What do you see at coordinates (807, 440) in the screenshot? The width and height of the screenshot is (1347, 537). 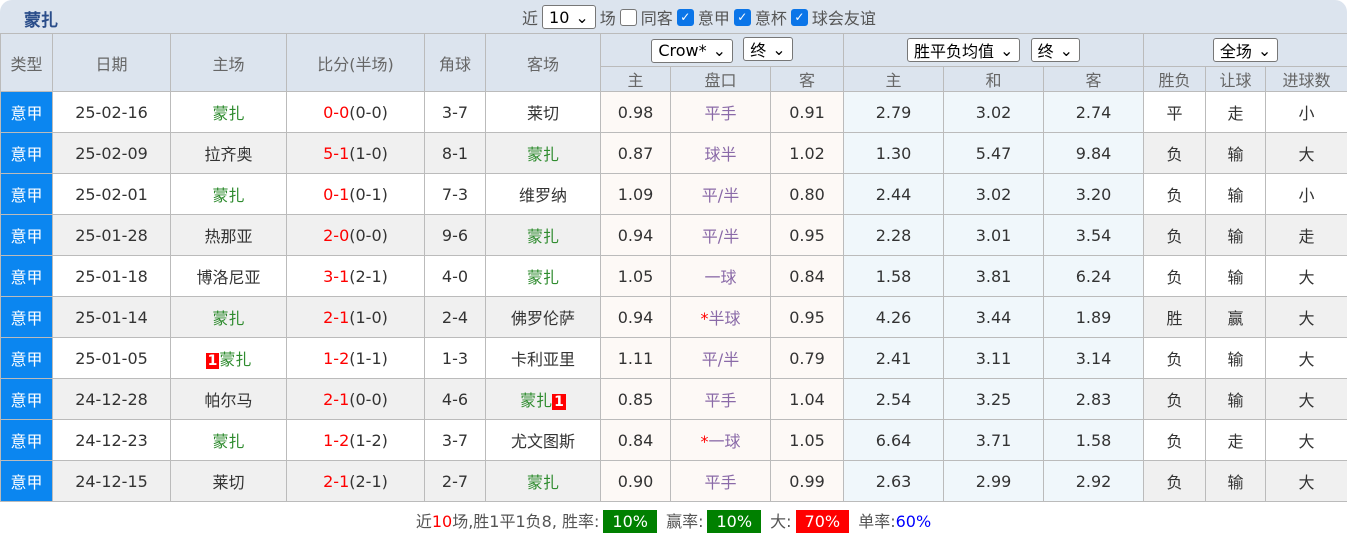 I see `odds-away-cell: 1.05` at bounding box center [807, 440].